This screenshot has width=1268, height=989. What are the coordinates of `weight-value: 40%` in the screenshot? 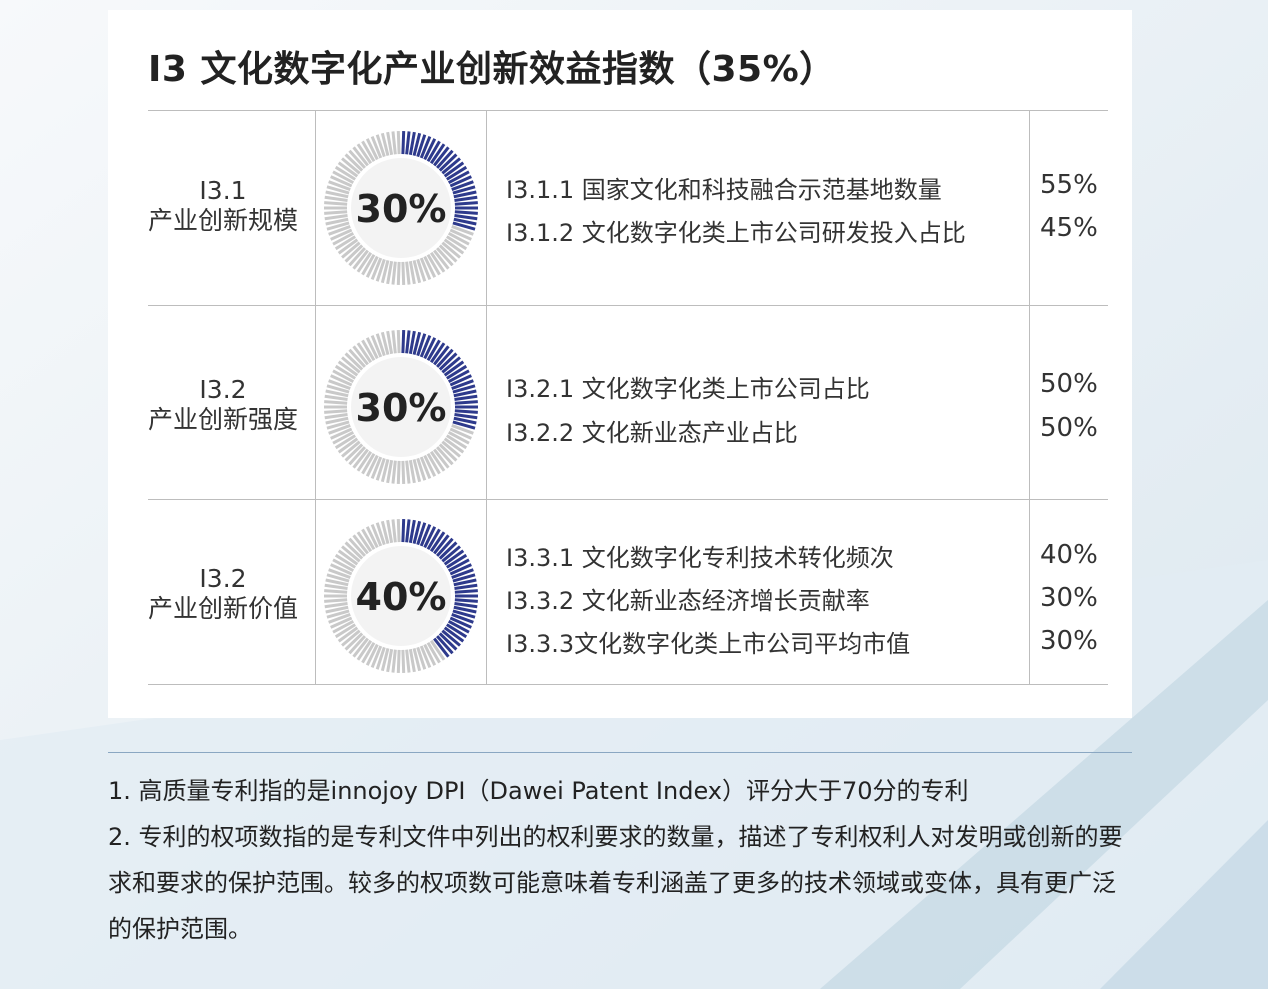 It's located at (1069, 555).